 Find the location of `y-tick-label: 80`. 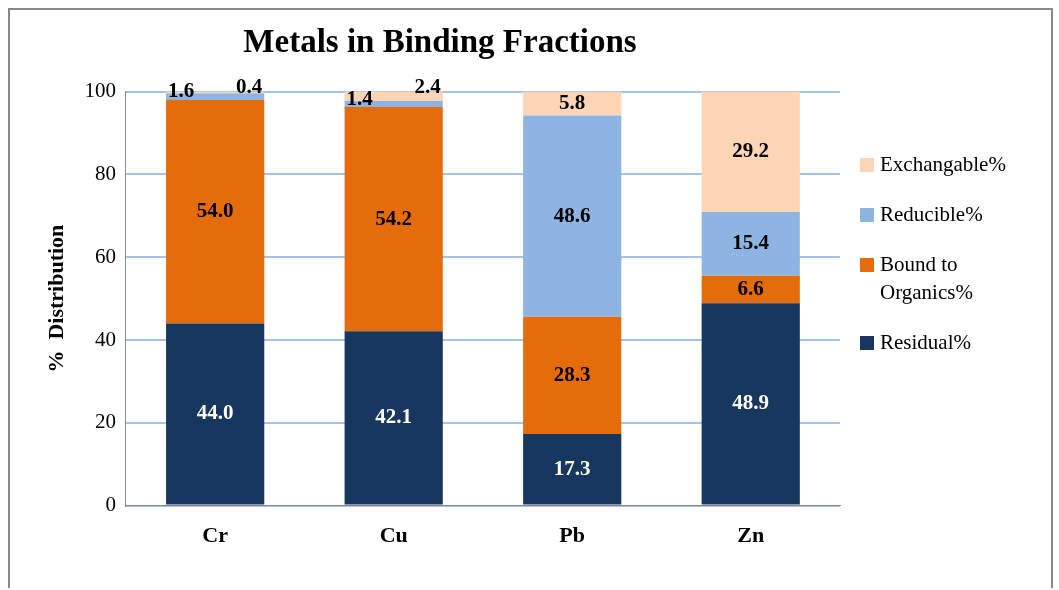

y-tick-label: 80 is located at coordinates (105, 172).